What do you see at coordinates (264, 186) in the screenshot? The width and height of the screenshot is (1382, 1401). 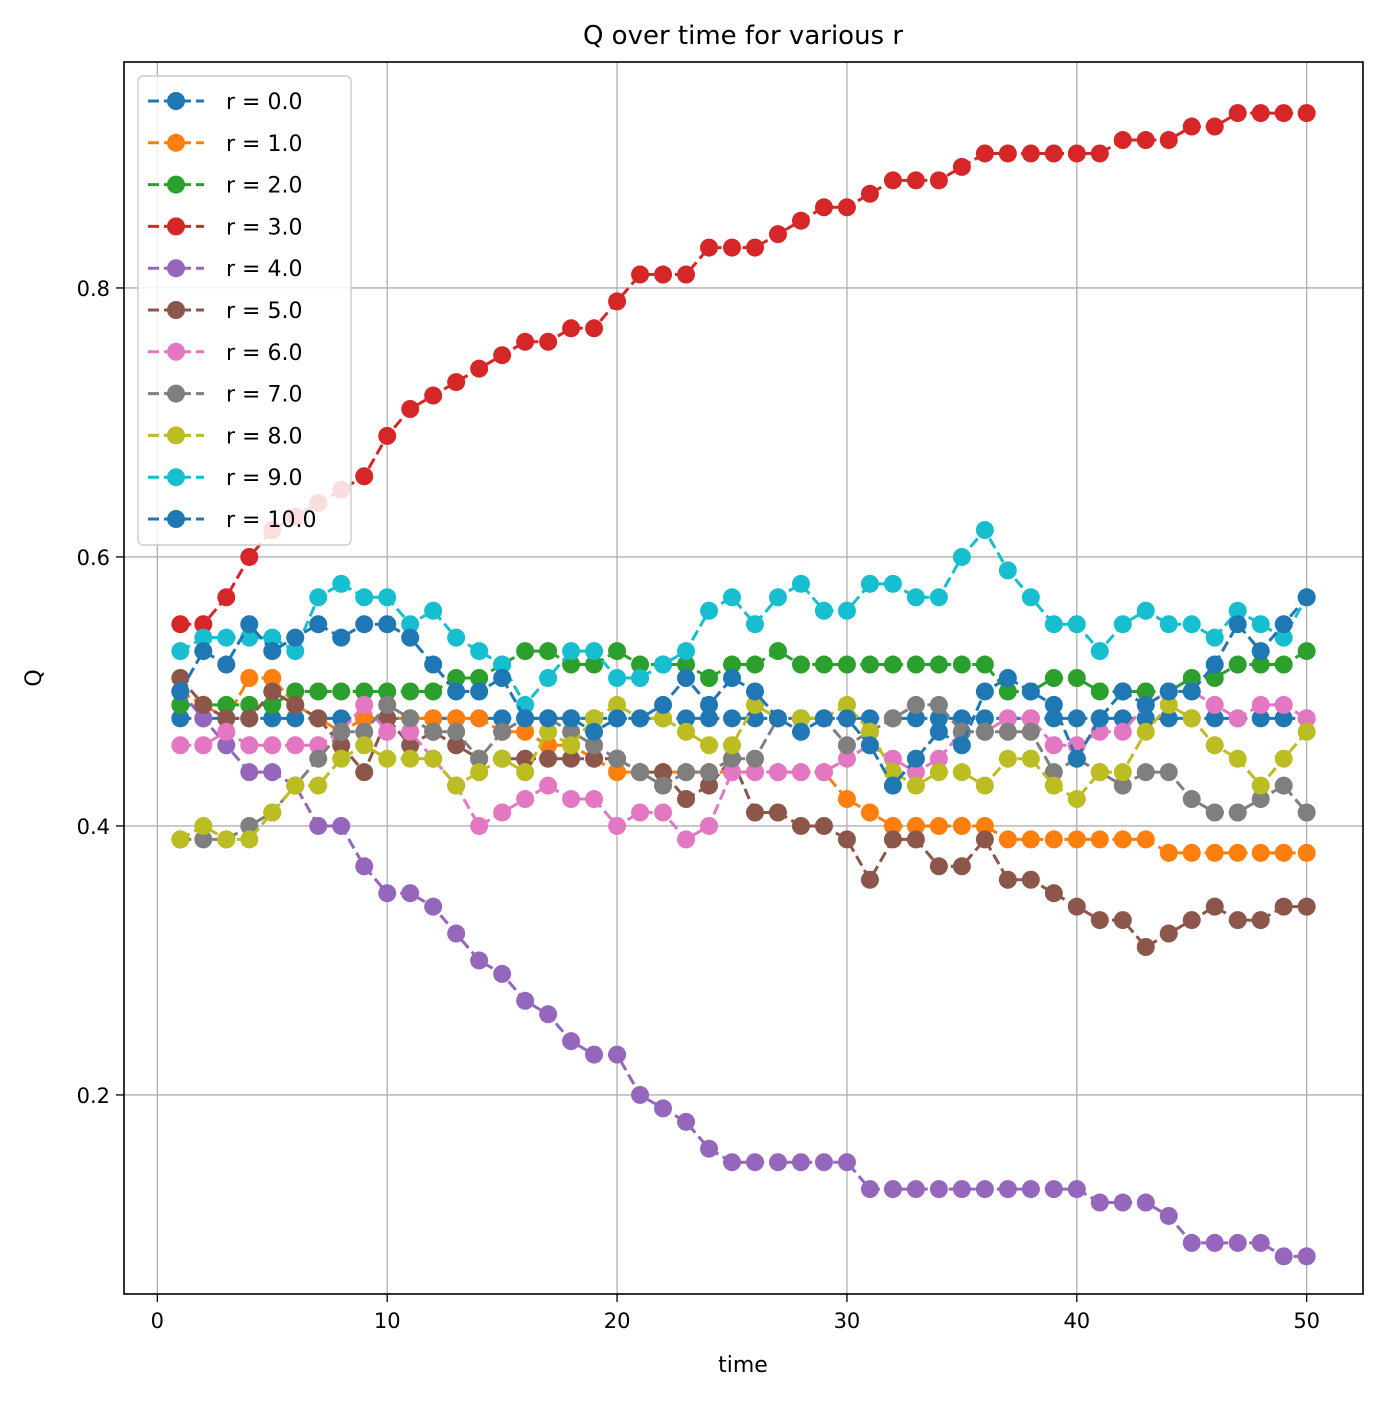 I see `legend-label: r = 2.0` at bounding box center [264, 186].